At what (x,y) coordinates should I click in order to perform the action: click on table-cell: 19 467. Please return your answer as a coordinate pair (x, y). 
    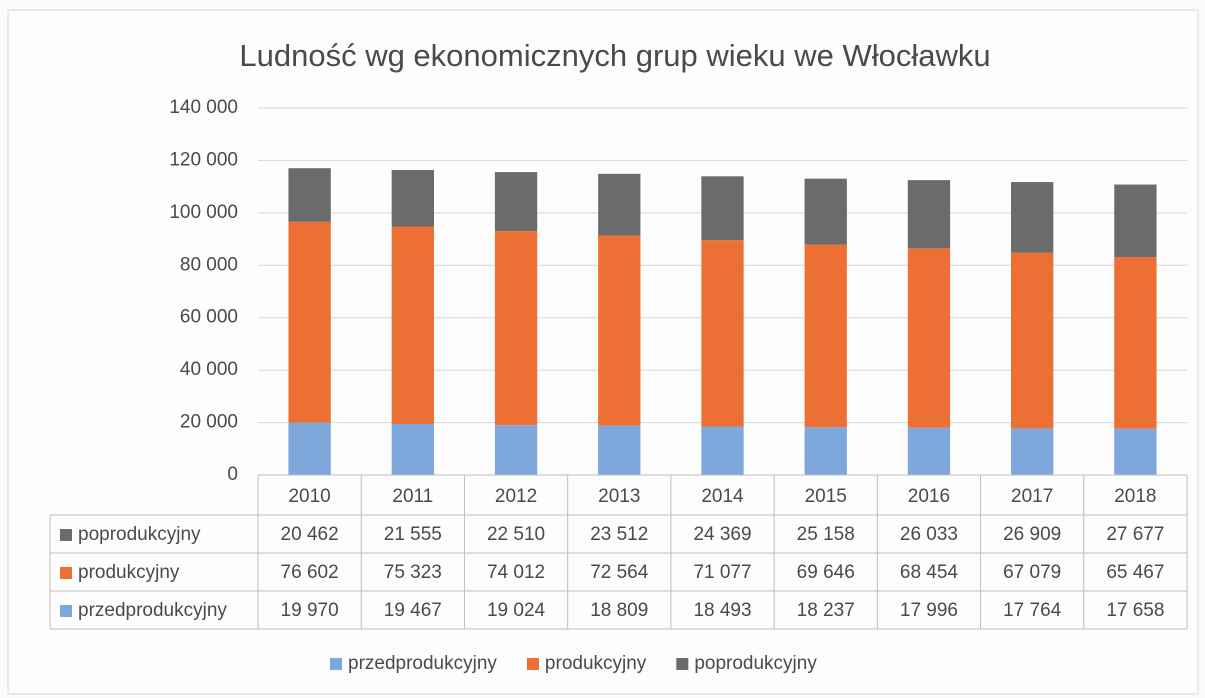
    Looking at the image, I should click on (413, 610).